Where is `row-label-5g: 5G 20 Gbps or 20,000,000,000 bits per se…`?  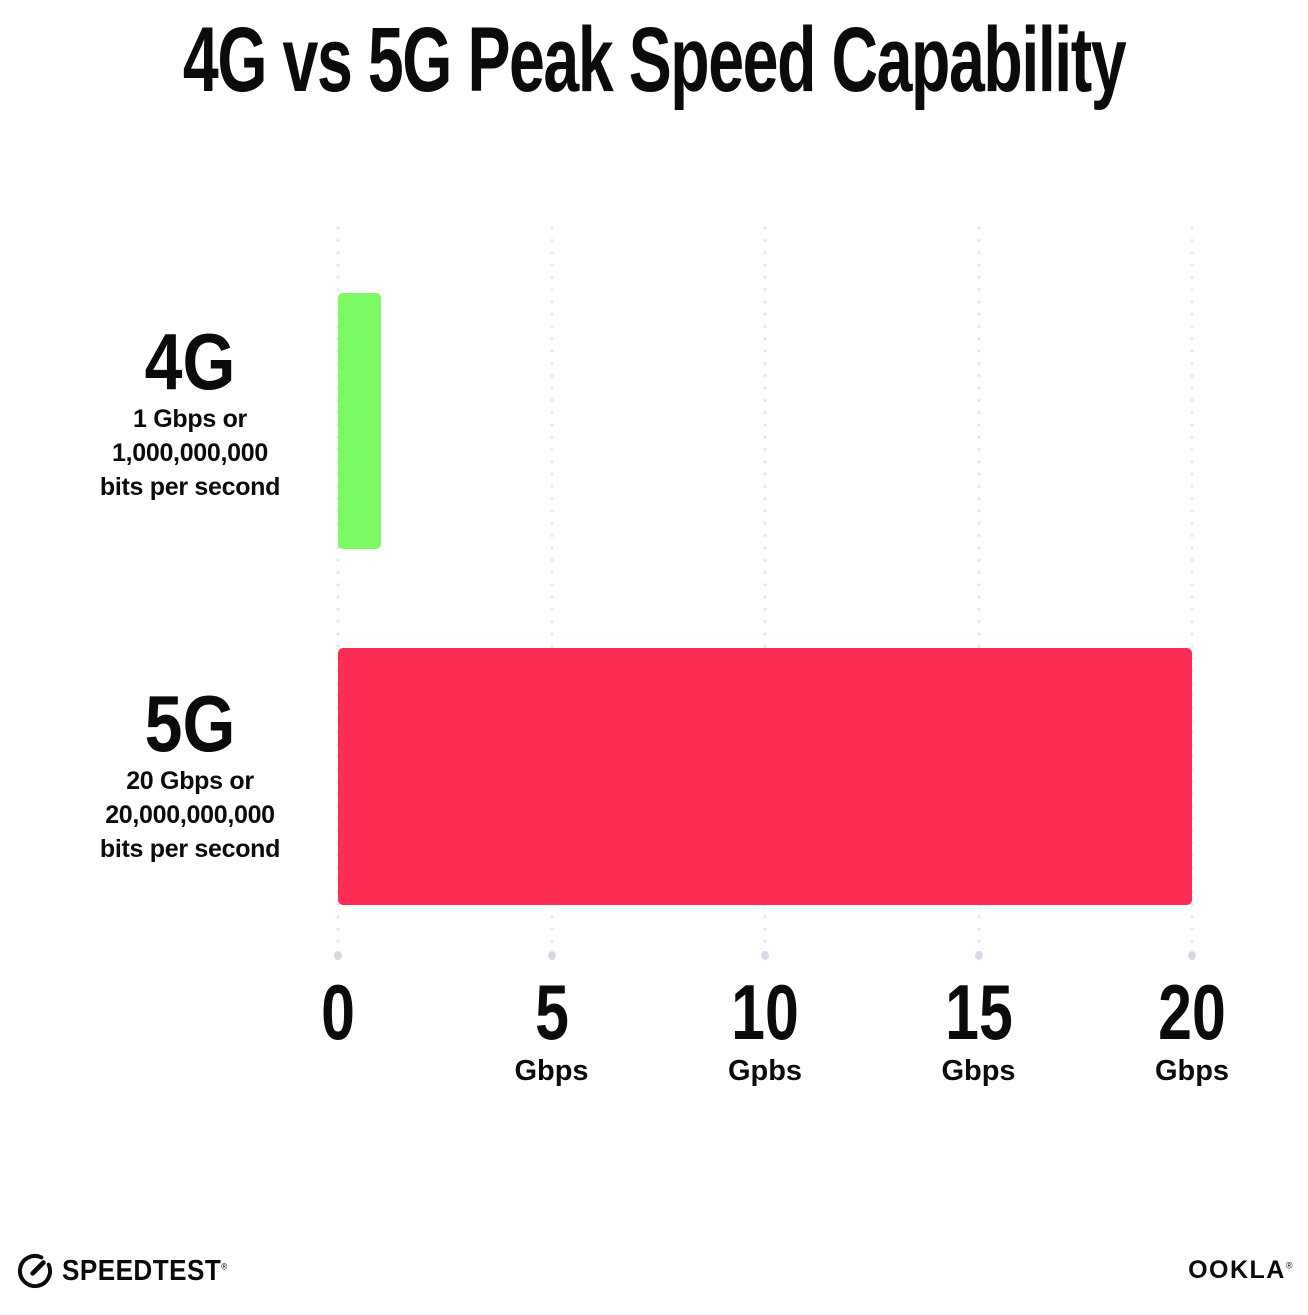 row-label-5g: 5G 20 Gbps or 20,000,000,000 bits per se… is located at coordinates (190, 775).